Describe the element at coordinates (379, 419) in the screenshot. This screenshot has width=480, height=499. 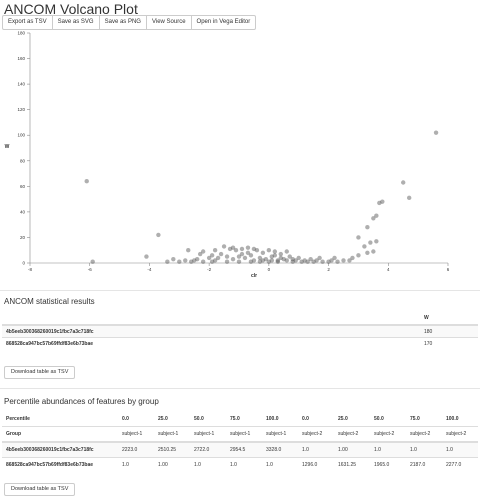
I see `percentile-header-cell: 50.0` at that location.